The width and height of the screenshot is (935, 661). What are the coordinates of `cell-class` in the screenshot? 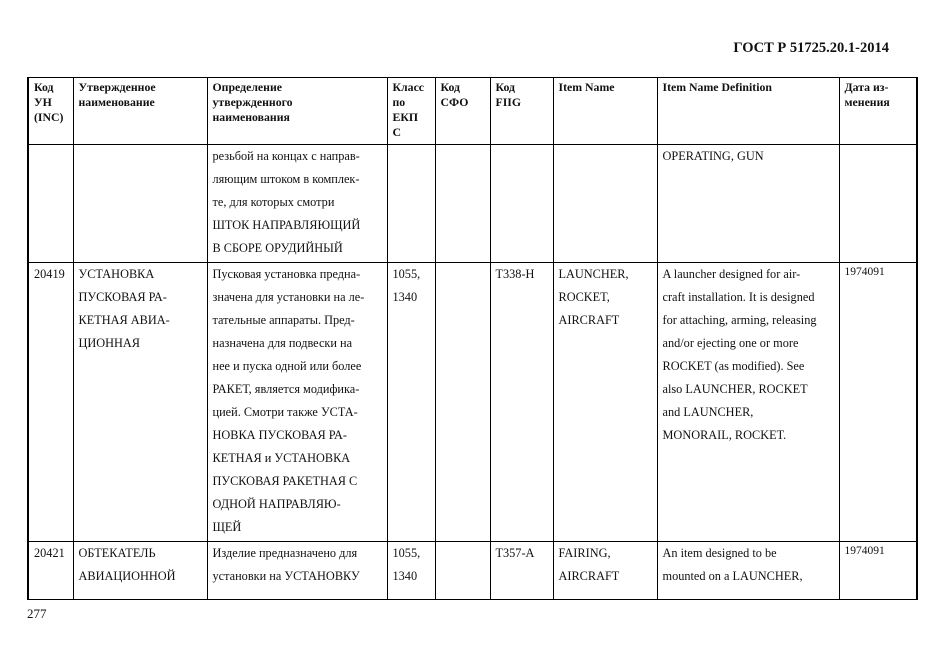 It's located at (411, 203).